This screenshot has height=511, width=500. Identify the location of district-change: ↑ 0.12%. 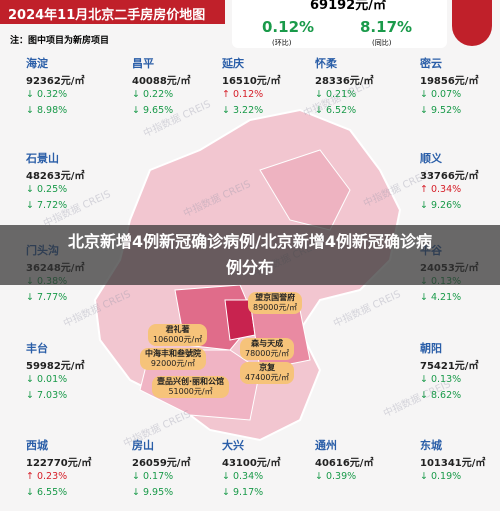
(243, 94).